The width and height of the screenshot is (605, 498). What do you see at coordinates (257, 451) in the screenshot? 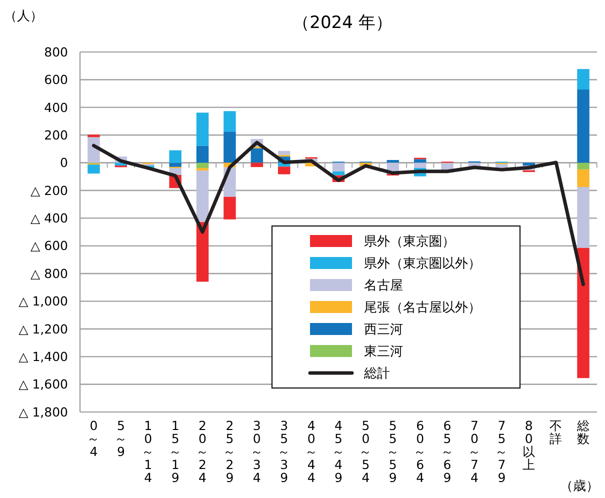
I see `x-tick-label: 30～34` at bounding box center [257, 451].